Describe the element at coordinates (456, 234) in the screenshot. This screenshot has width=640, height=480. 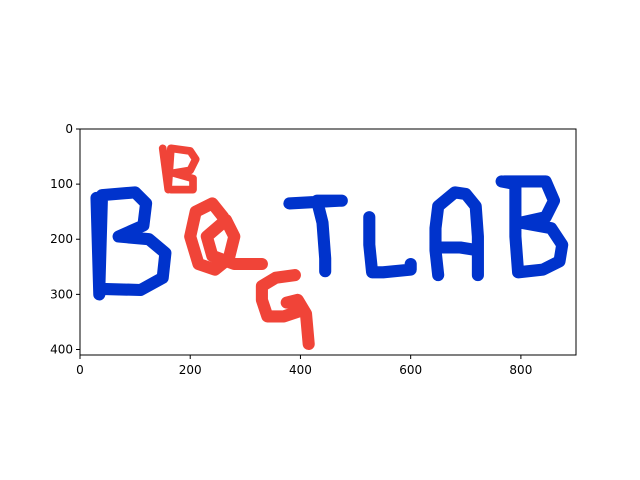
I see `stroke-A` at that location.